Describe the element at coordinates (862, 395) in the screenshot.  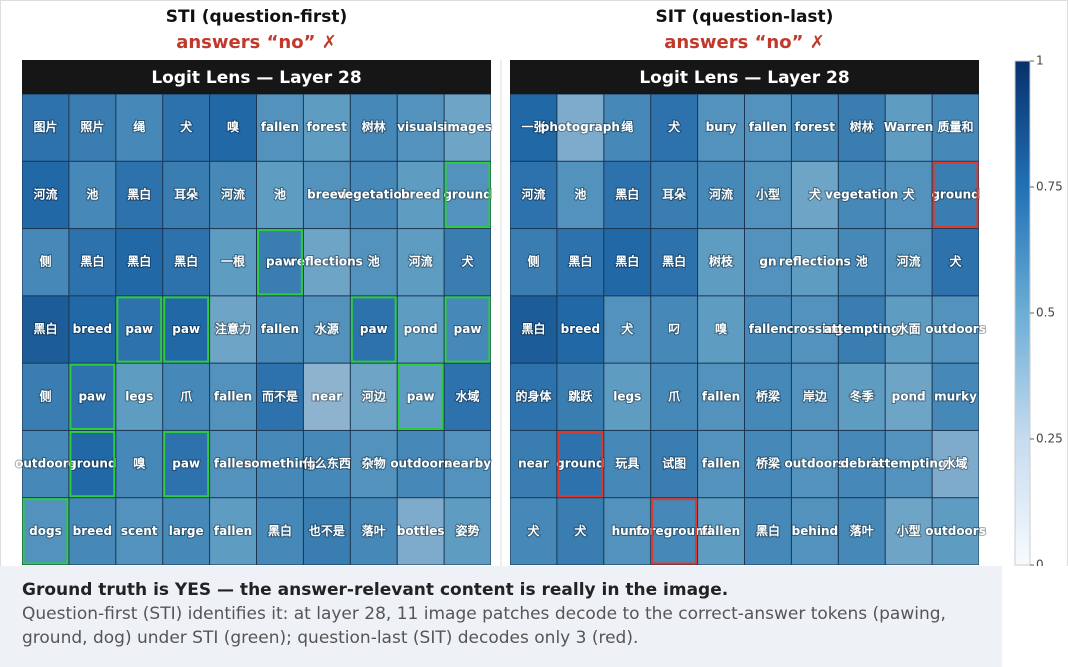
I see `cell-token: 冬季` at that location.